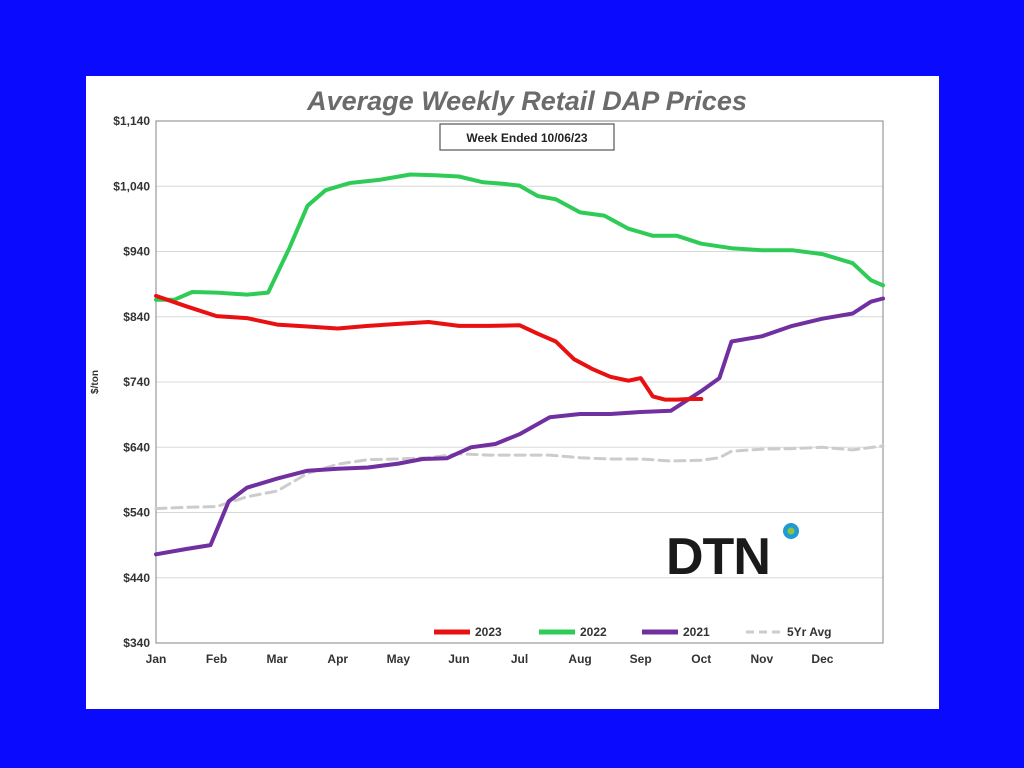  Describe the element at coordinates (136, 513) in the screenshot. I see `y-tick-label: $540` at that location.